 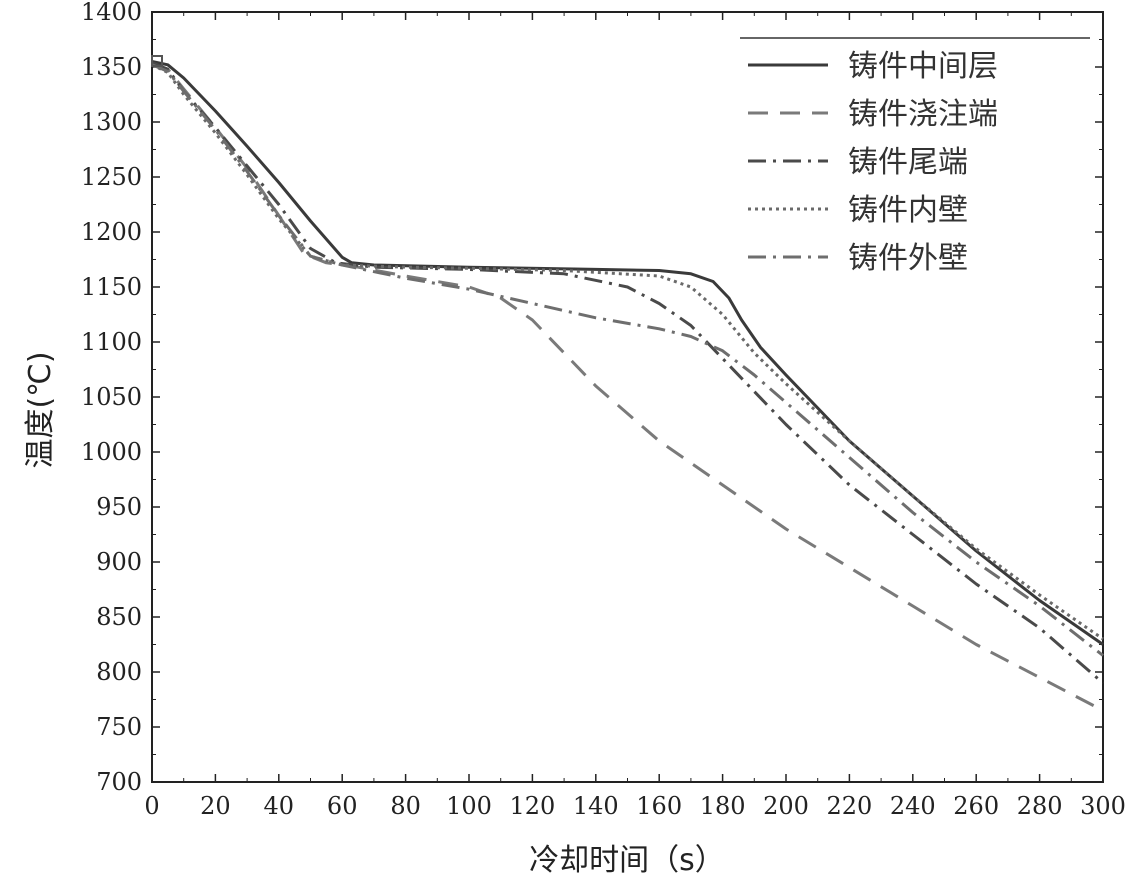 What do you see at coordinates (908, 210) in the screenshot?
I see `legend-label: 铸件内壁` at bounding box center [908, 210].